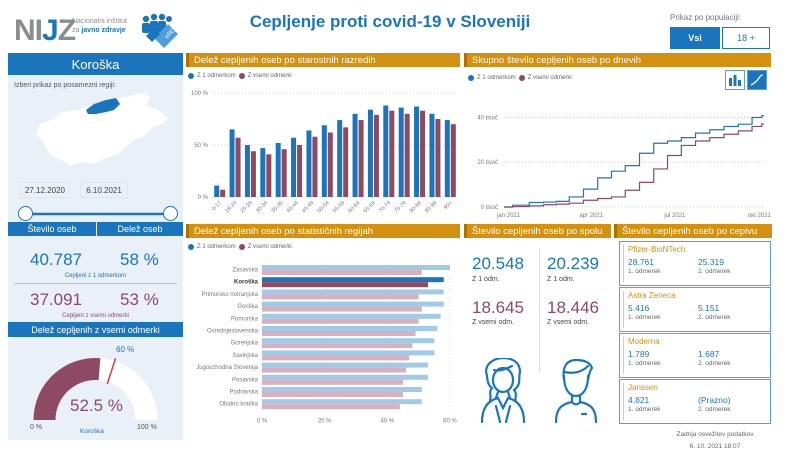  Describe the element at coordinates (735, 80) in the screenshot. I see `bar-view-button` at that location.